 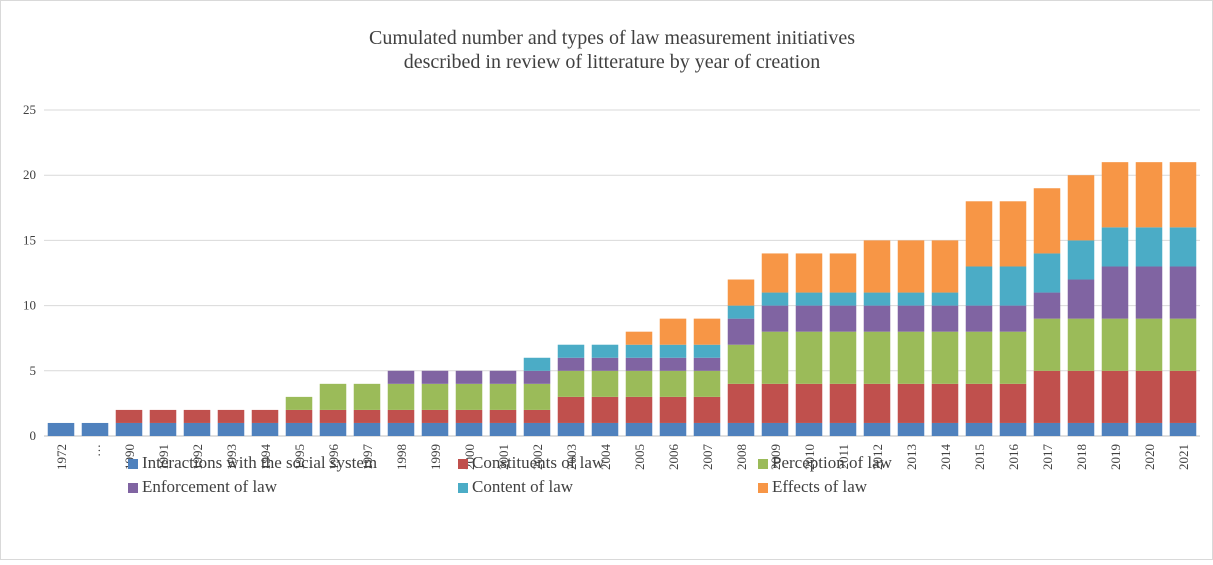 I want to click on x-tick-label: 2007, so click(x=707, y=457).